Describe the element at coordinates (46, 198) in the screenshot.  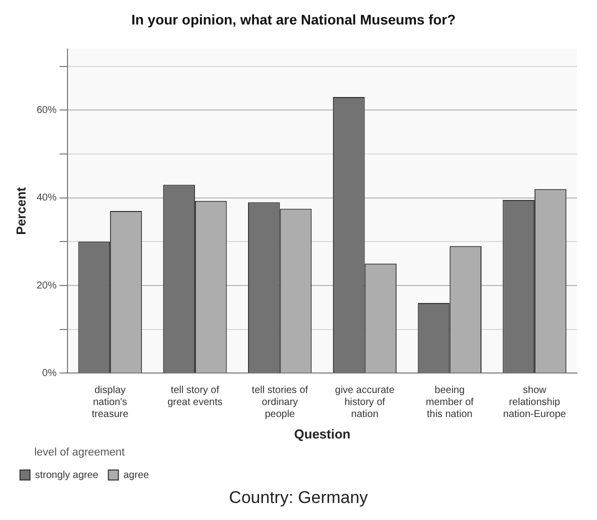
I see `y-tick-label: 40%` at that location.